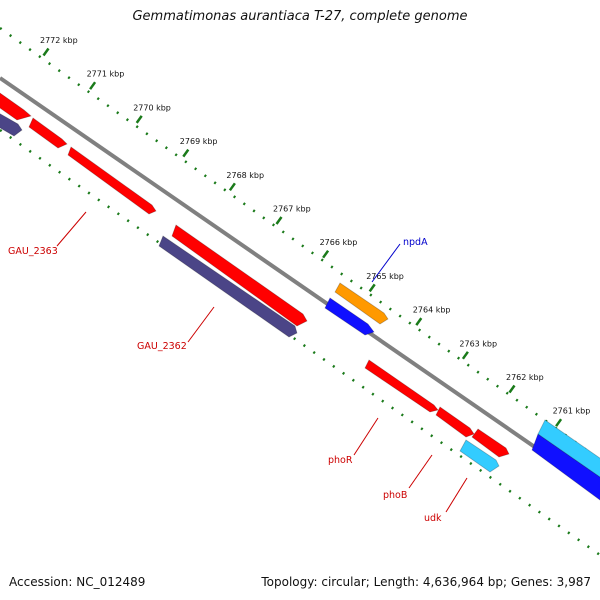  Describe the element at coordinates (340, 460) in the screenshot. I see `gene-label-phor: phoR` at that location.